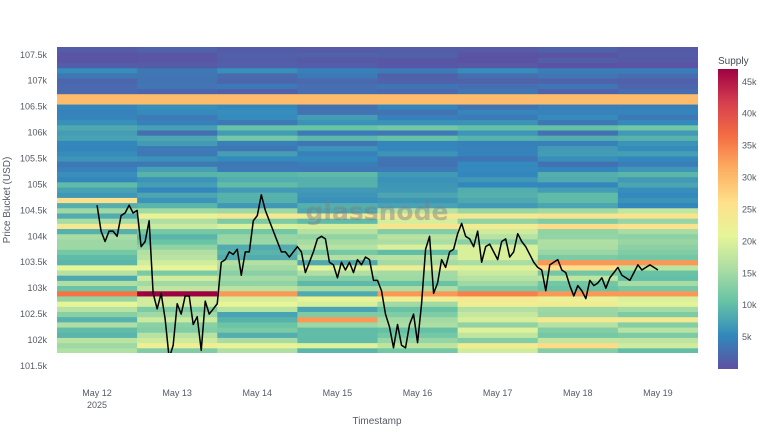 The width and height of the screenshot is (757, 430). I want to click on x-axis-title: Timestamp, so click(377, 421).